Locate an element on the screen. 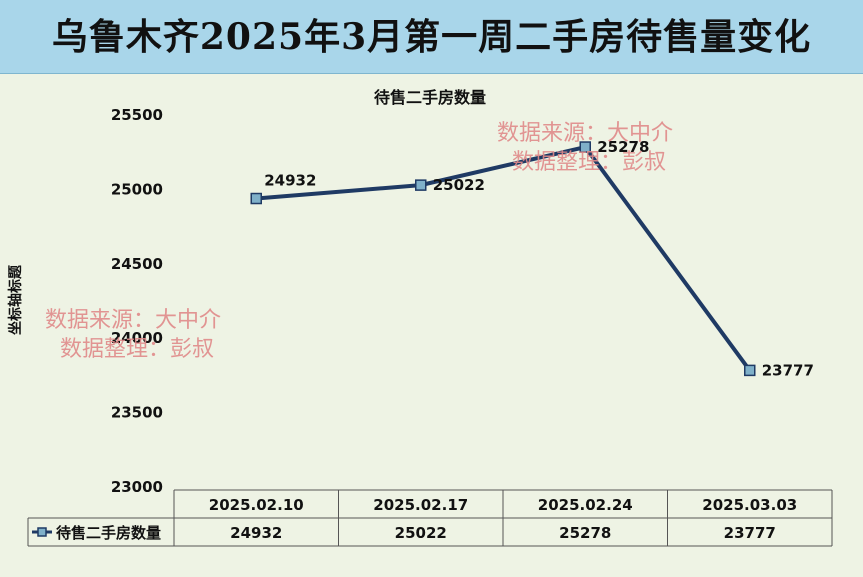  banner-title: 乌鲁木齐2025年3月第一周二手房待售量变化 is located at coordinates (431, 37).